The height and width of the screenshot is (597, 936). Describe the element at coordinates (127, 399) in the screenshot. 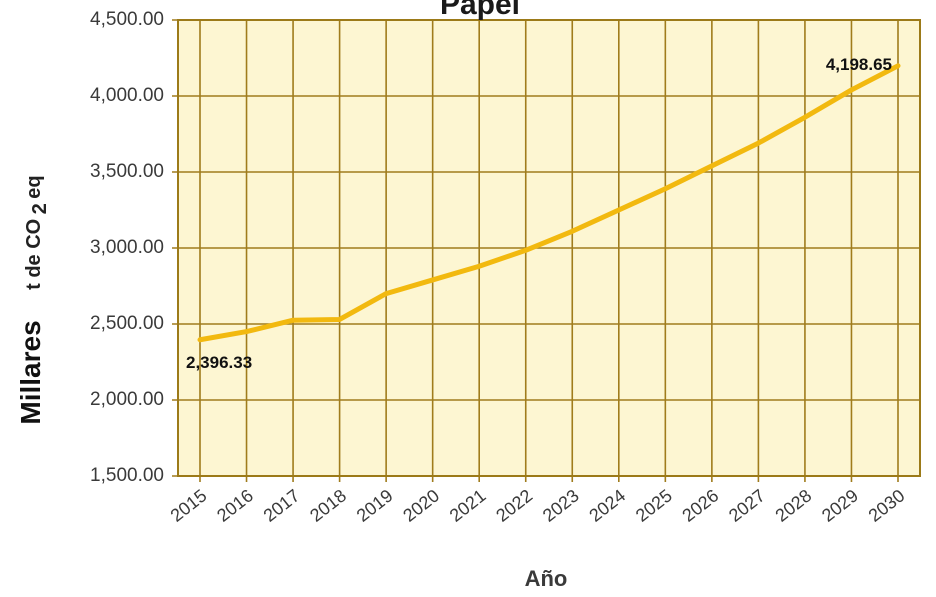

I see `y-tick-label: 2,000.00` at that location.